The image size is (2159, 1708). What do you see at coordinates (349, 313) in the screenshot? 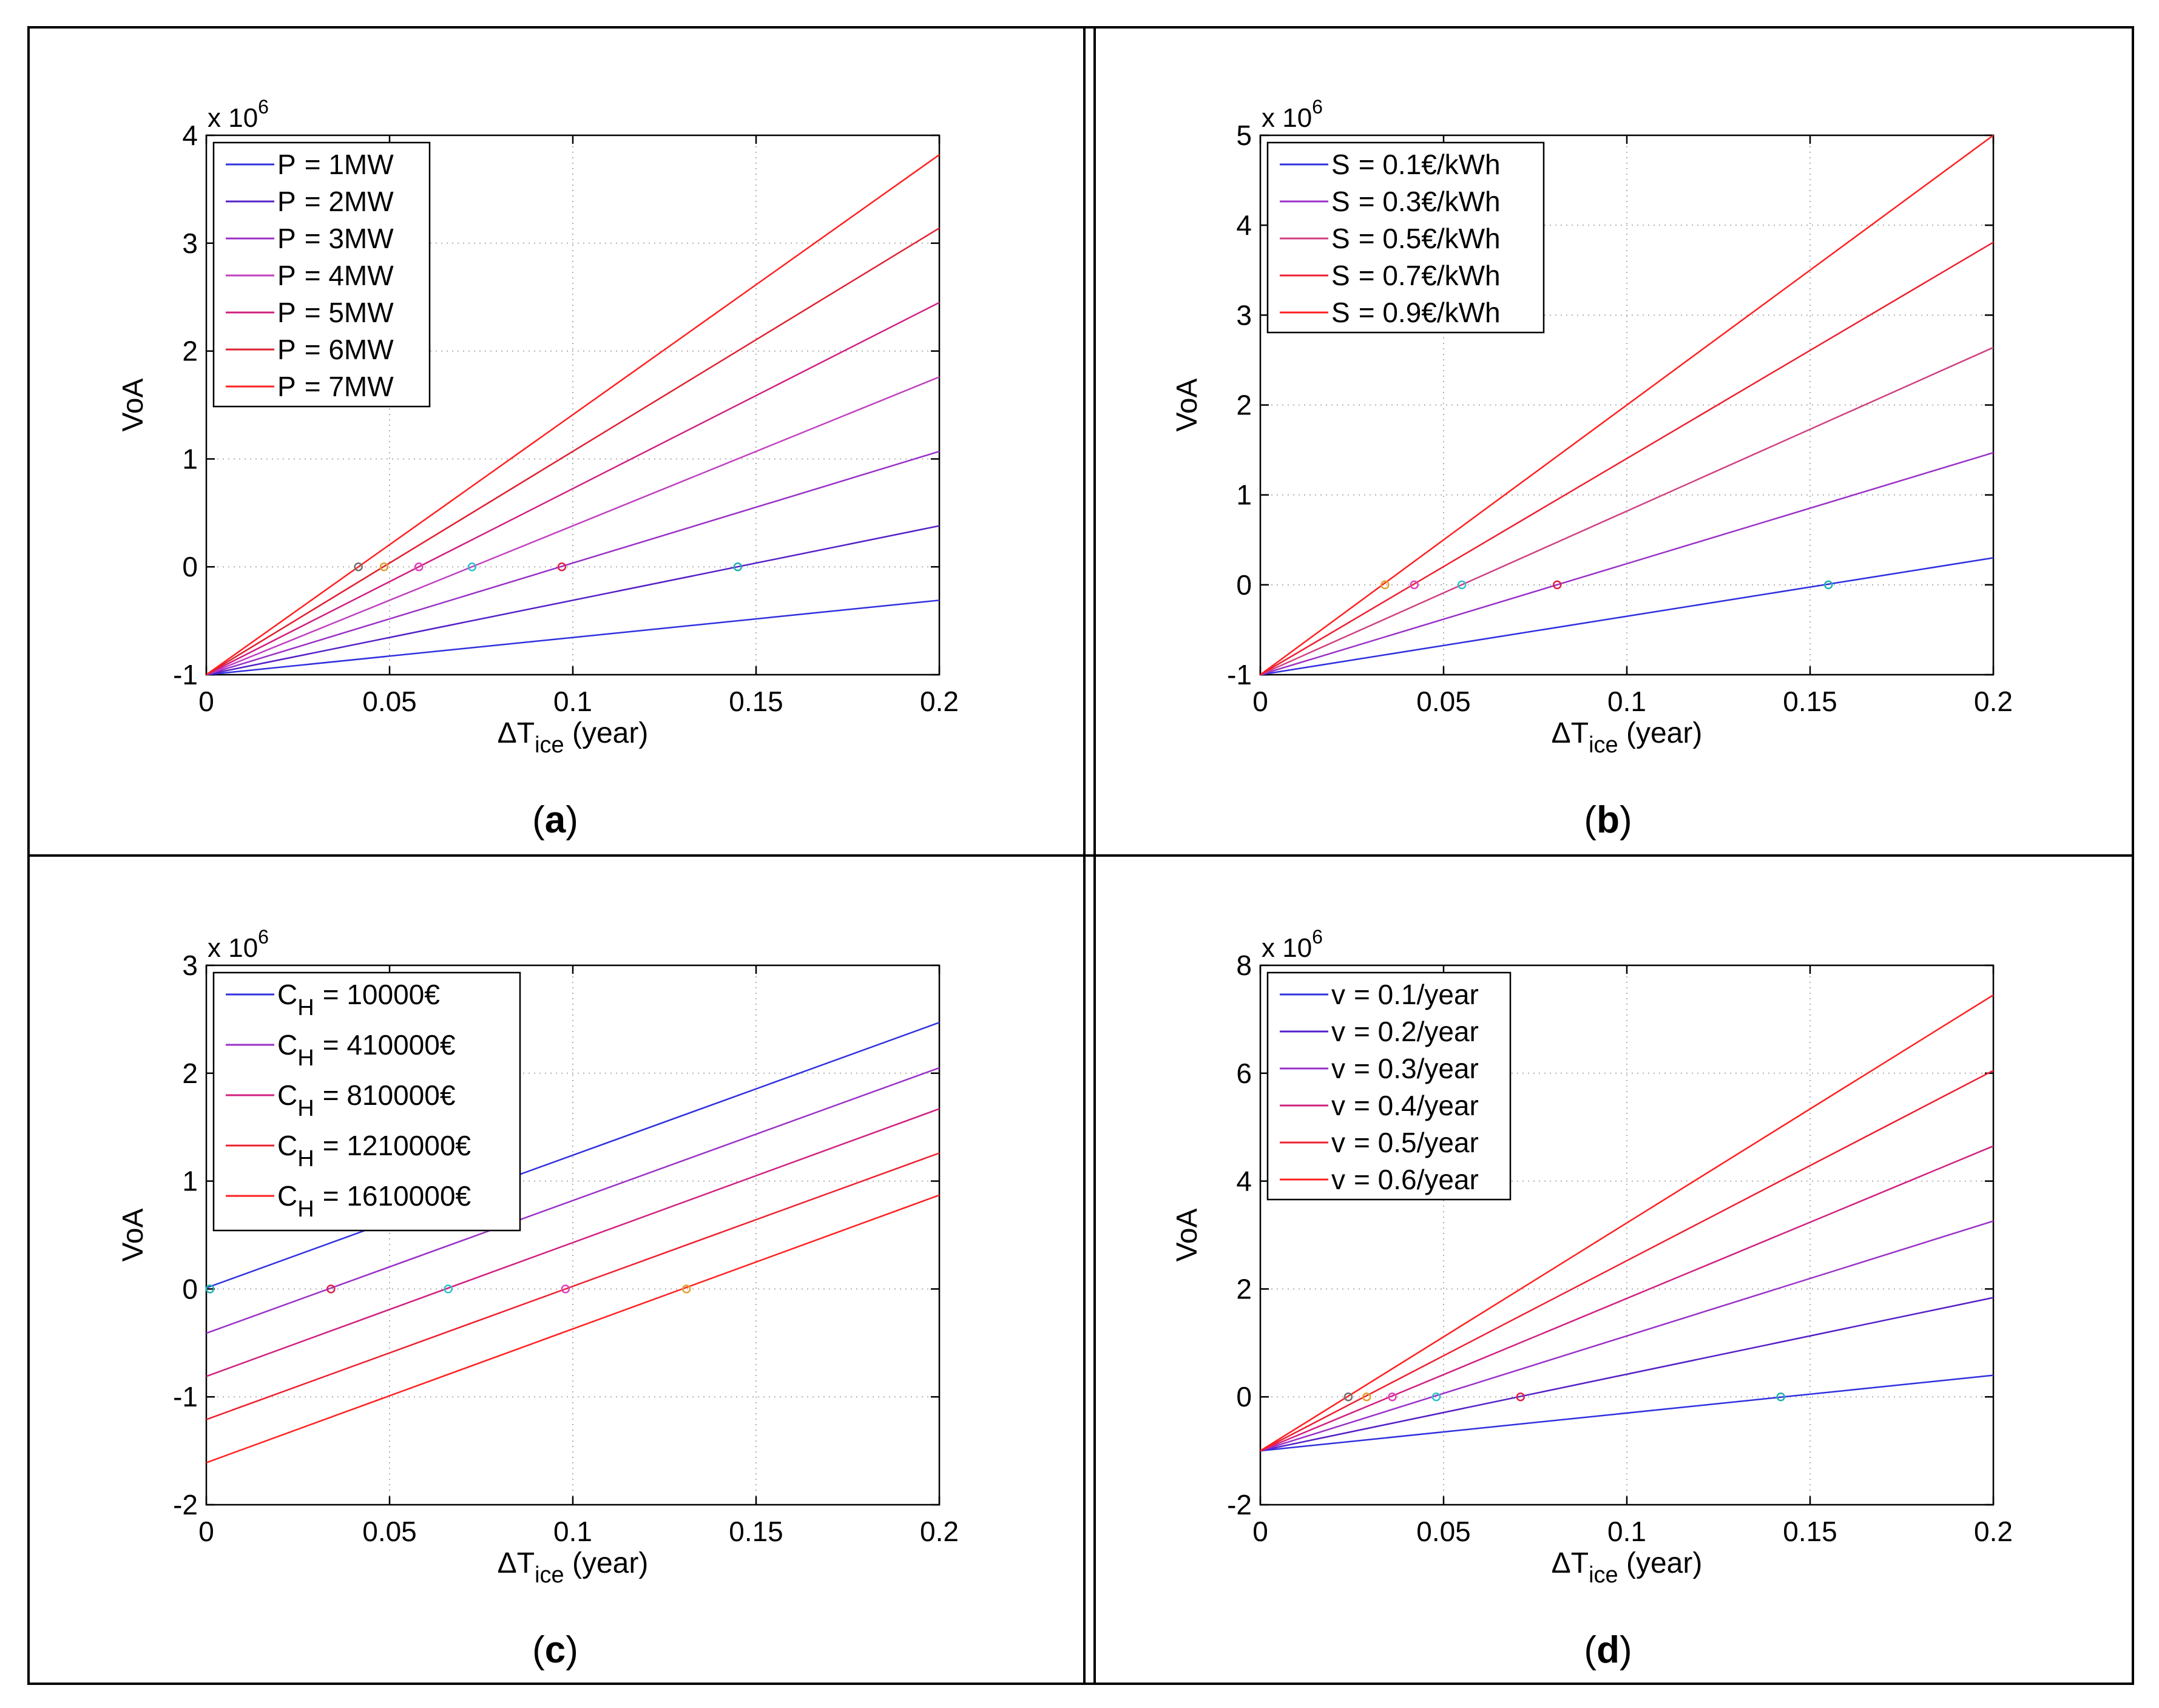
I see `legend-label: = 5MW` at bounding box center [349, 313].